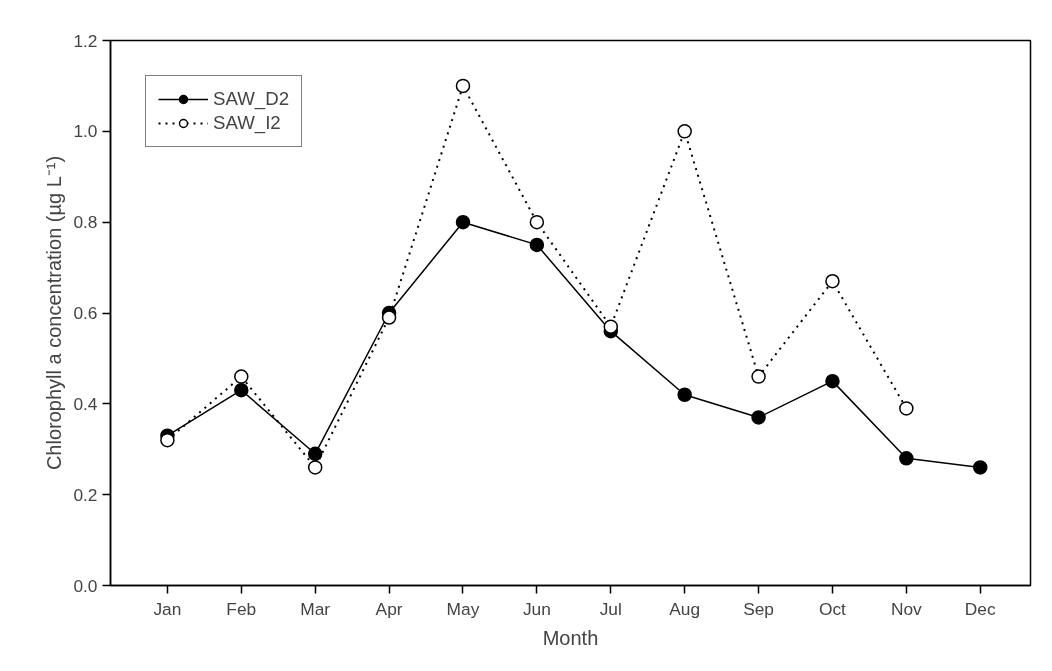  I want to click on x-tick-label: Dec, so click(980, 608).